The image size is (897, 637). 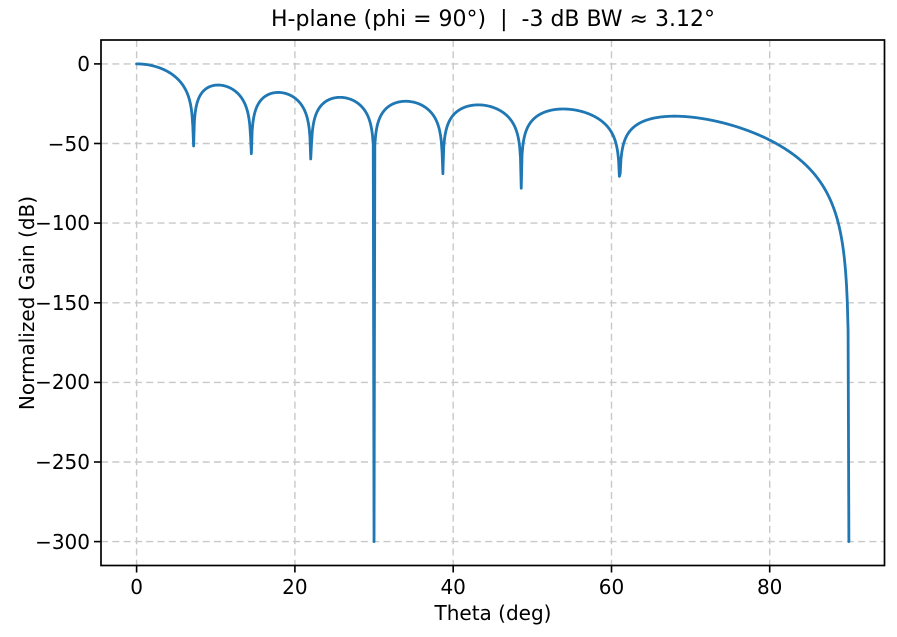 I want to click on x-tick-label: 80, so click(x=769, y=587).